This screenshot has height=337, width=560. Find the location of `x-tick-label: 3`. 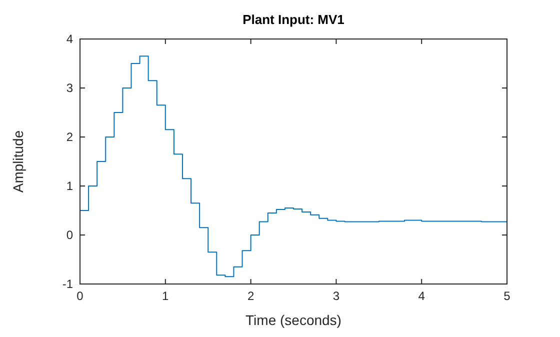

x-tick-label: 3 is located at coordinates (336, 296).